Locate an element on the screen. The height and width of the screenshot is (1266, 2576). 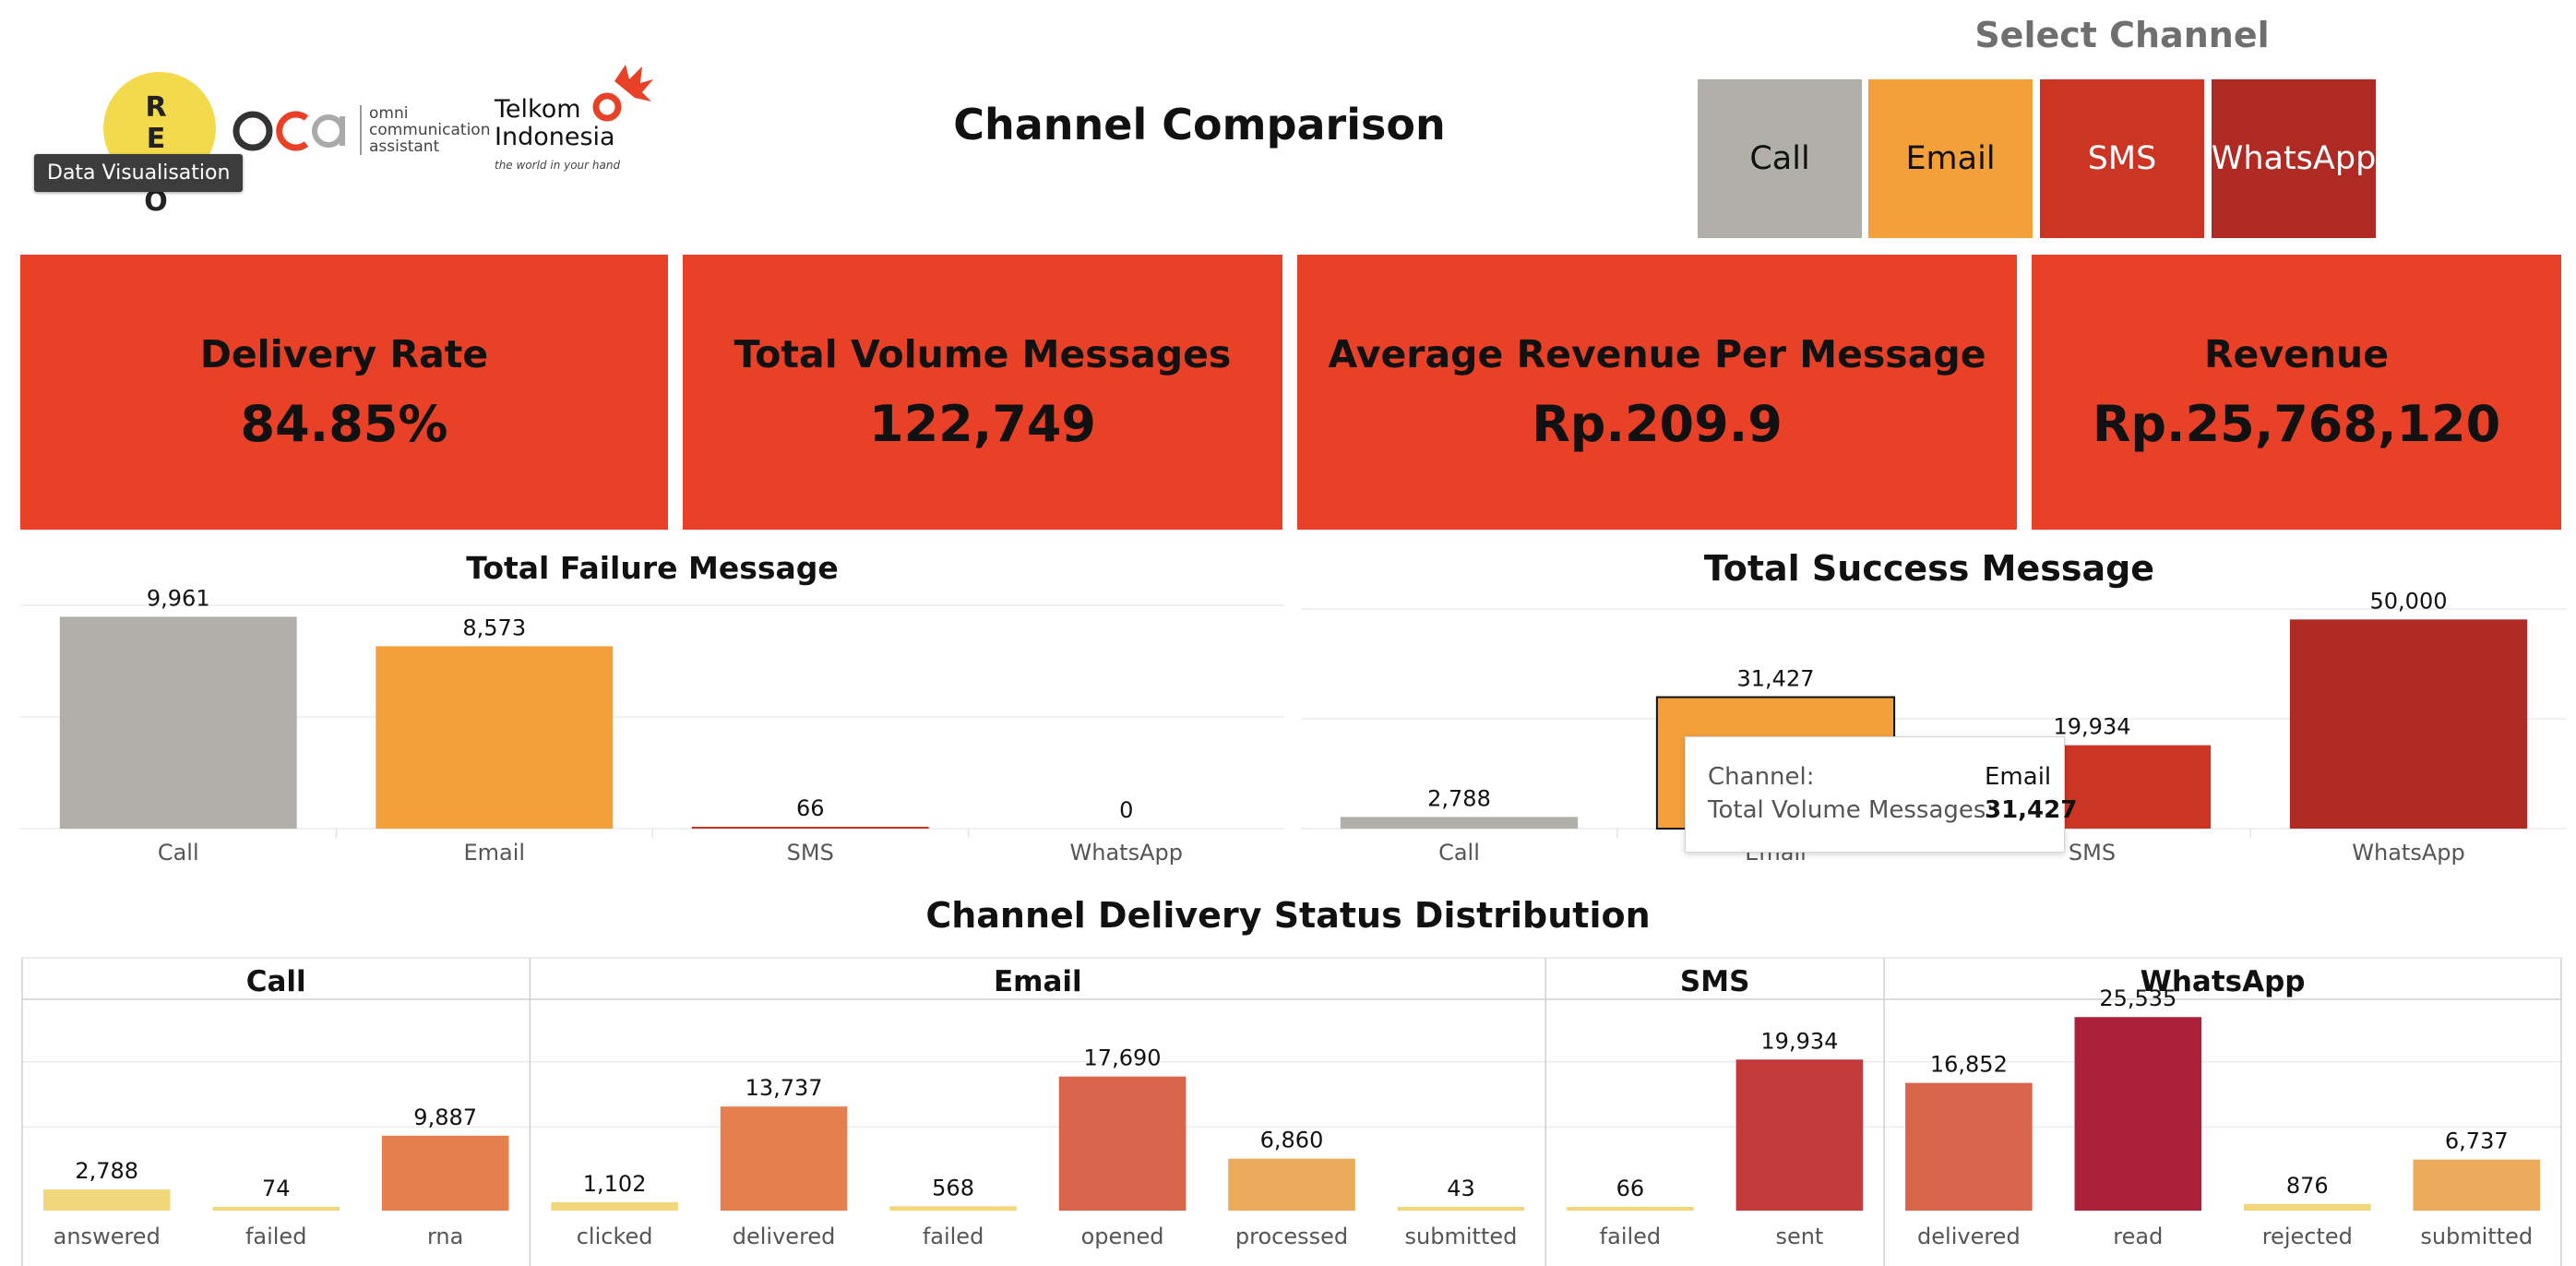
kpi-value: Rp.25,768,120 is located at coordinates (2296, 423).